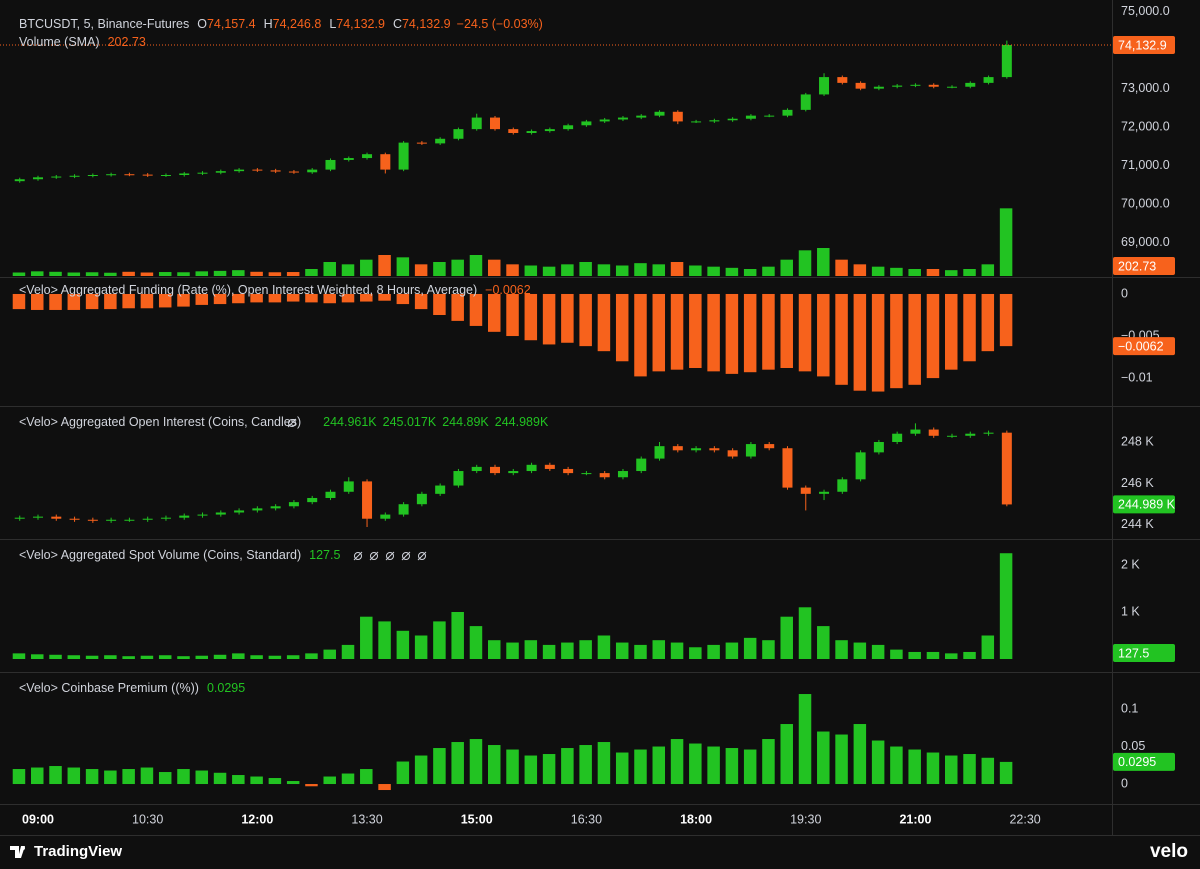 Image resolution: width=1200 pixels, height=869 pixels. I want to click on y-tick-label: 72,000.0, so click(1145, 127).